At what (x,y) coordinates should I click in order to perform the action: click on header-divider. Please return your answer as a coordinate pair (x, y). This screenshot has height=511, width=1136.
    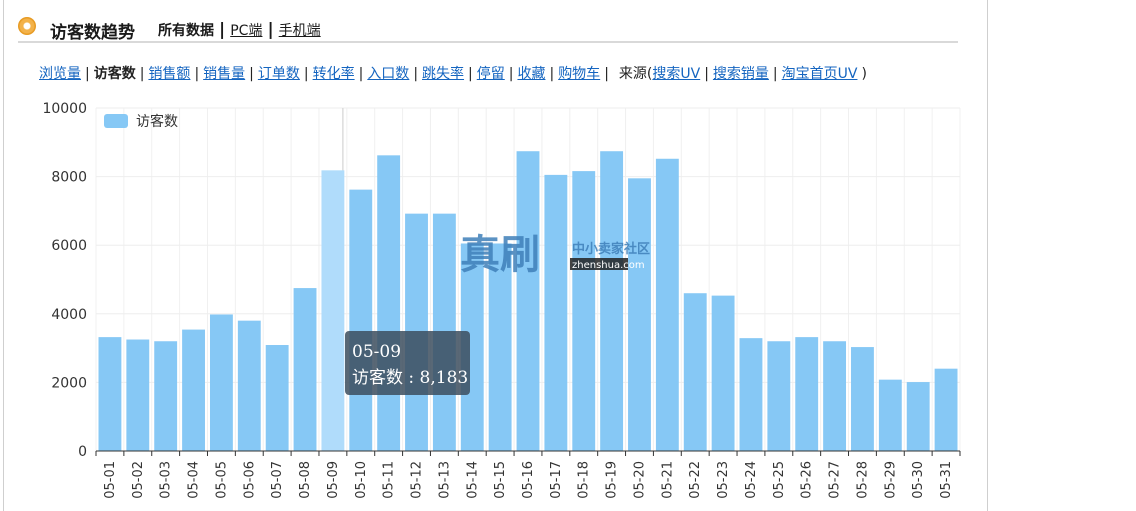
    Looking at the image, I should click on (488, 42).